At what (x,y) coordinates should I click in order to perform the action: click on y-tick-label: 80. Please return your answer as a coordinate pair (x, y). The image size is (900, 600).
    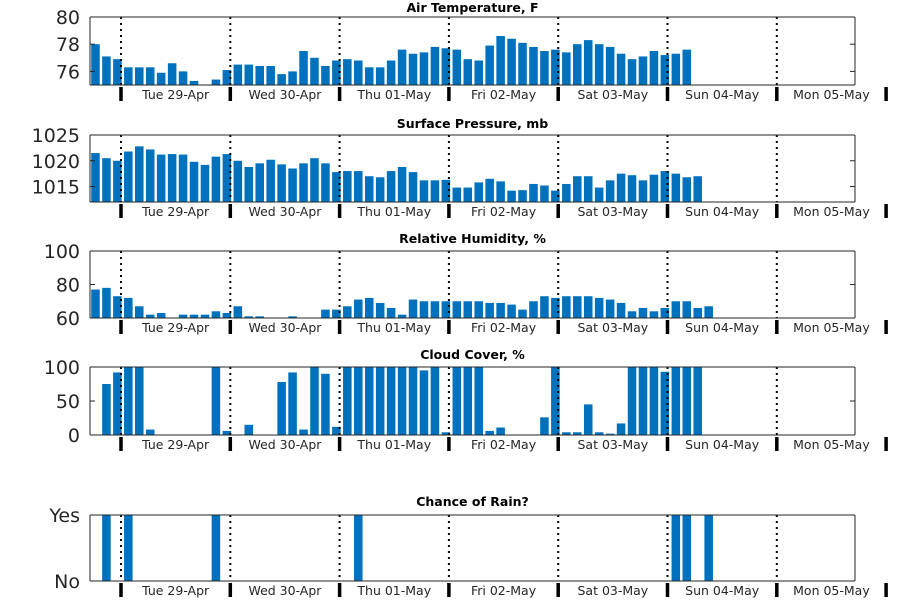
    Looking at the image, I should click on (68, 286).